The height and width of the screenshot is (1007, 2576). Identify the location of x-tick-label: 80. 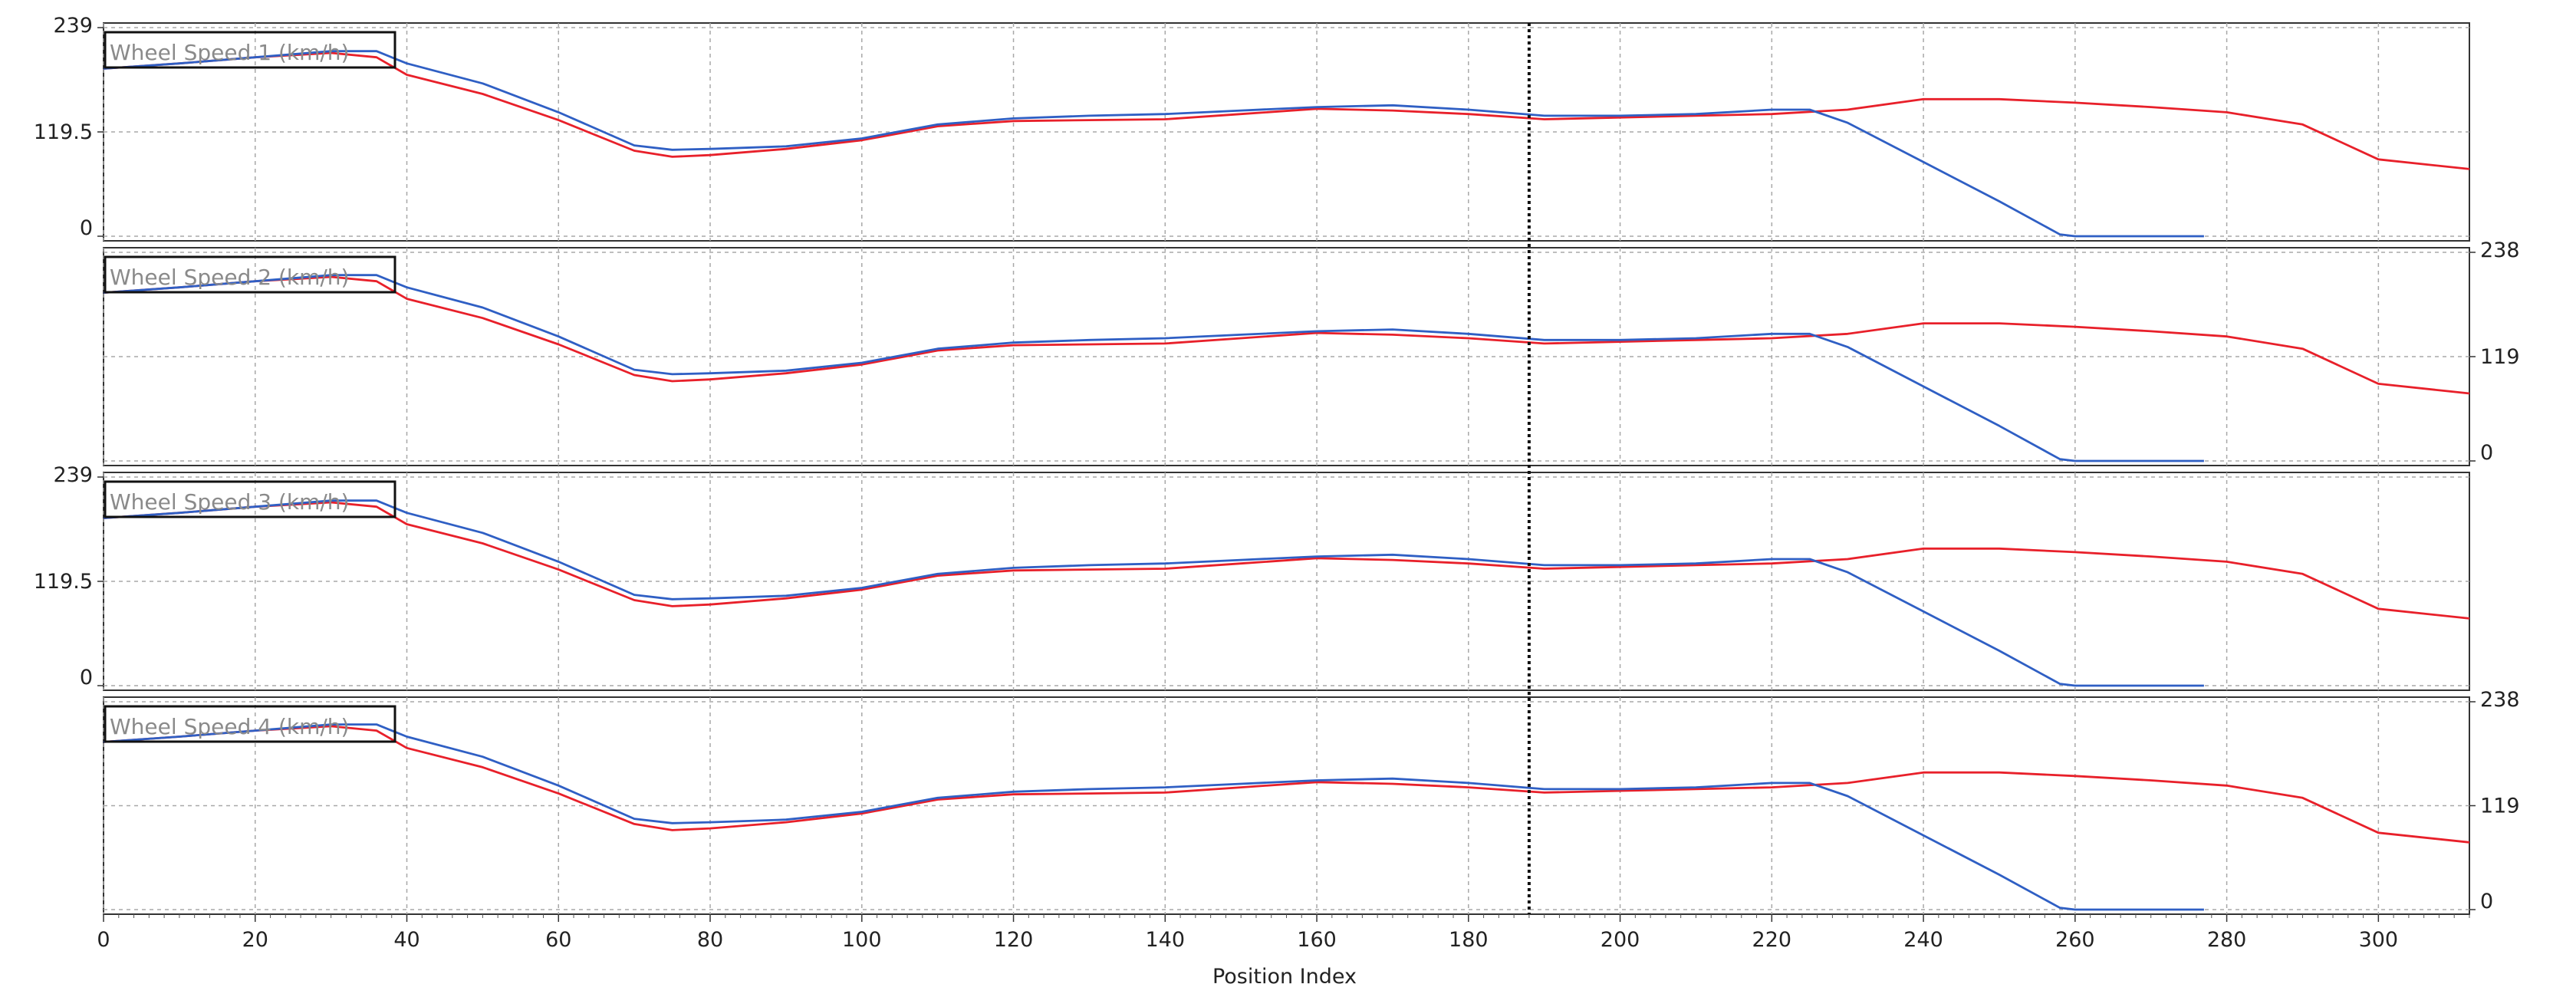
(710, 940).